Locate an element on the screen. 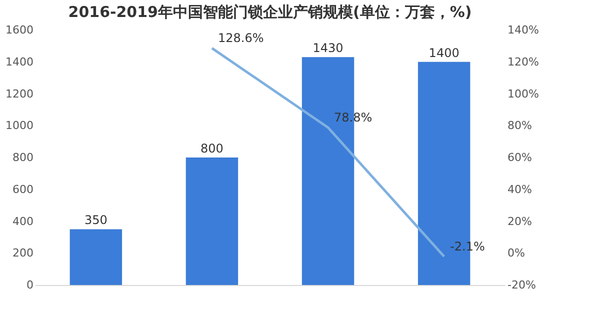 This screenshot has height=325, width=600. y-tick-label: 1600 is located at coordinates (20, 30).